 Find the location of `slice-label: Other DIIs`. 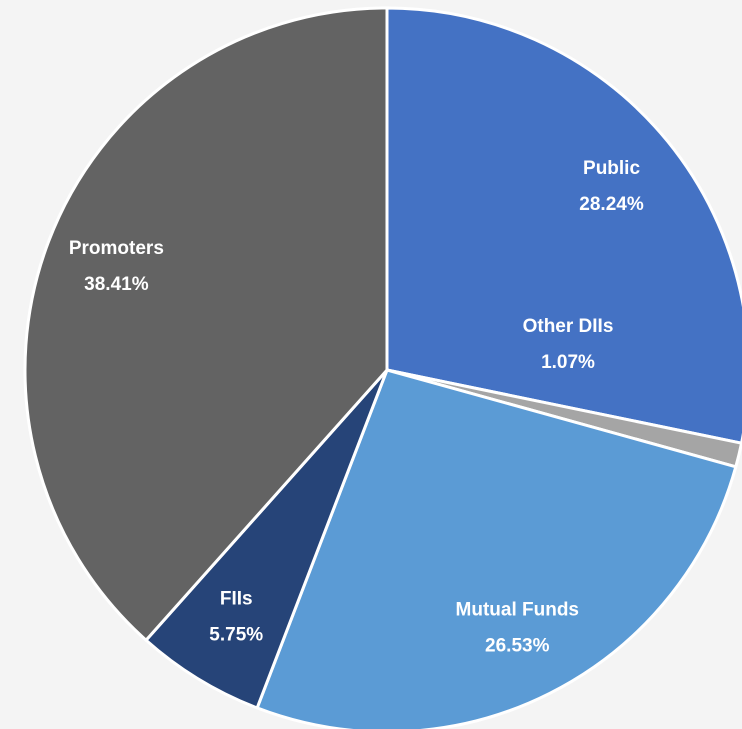

slice-label: Other DIIs is located at coordinates (568, 326).